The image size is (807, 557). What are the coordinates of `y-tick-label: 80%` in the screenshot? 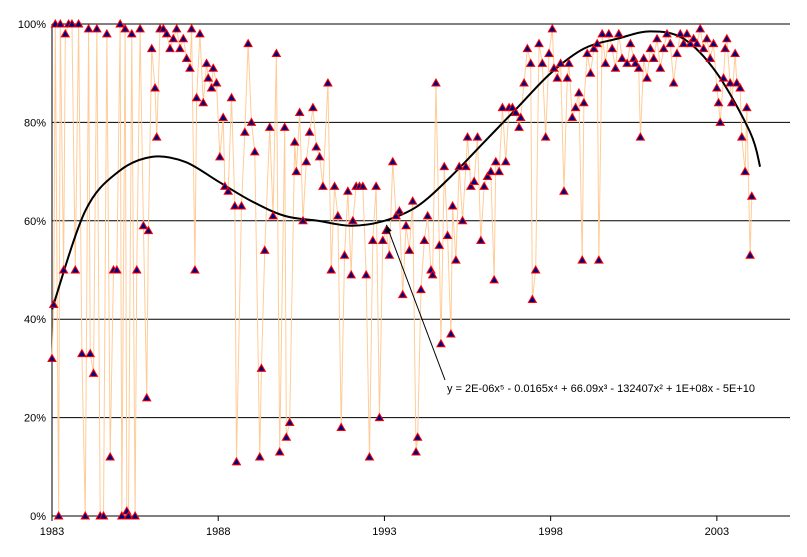 It's located at (35, 123).